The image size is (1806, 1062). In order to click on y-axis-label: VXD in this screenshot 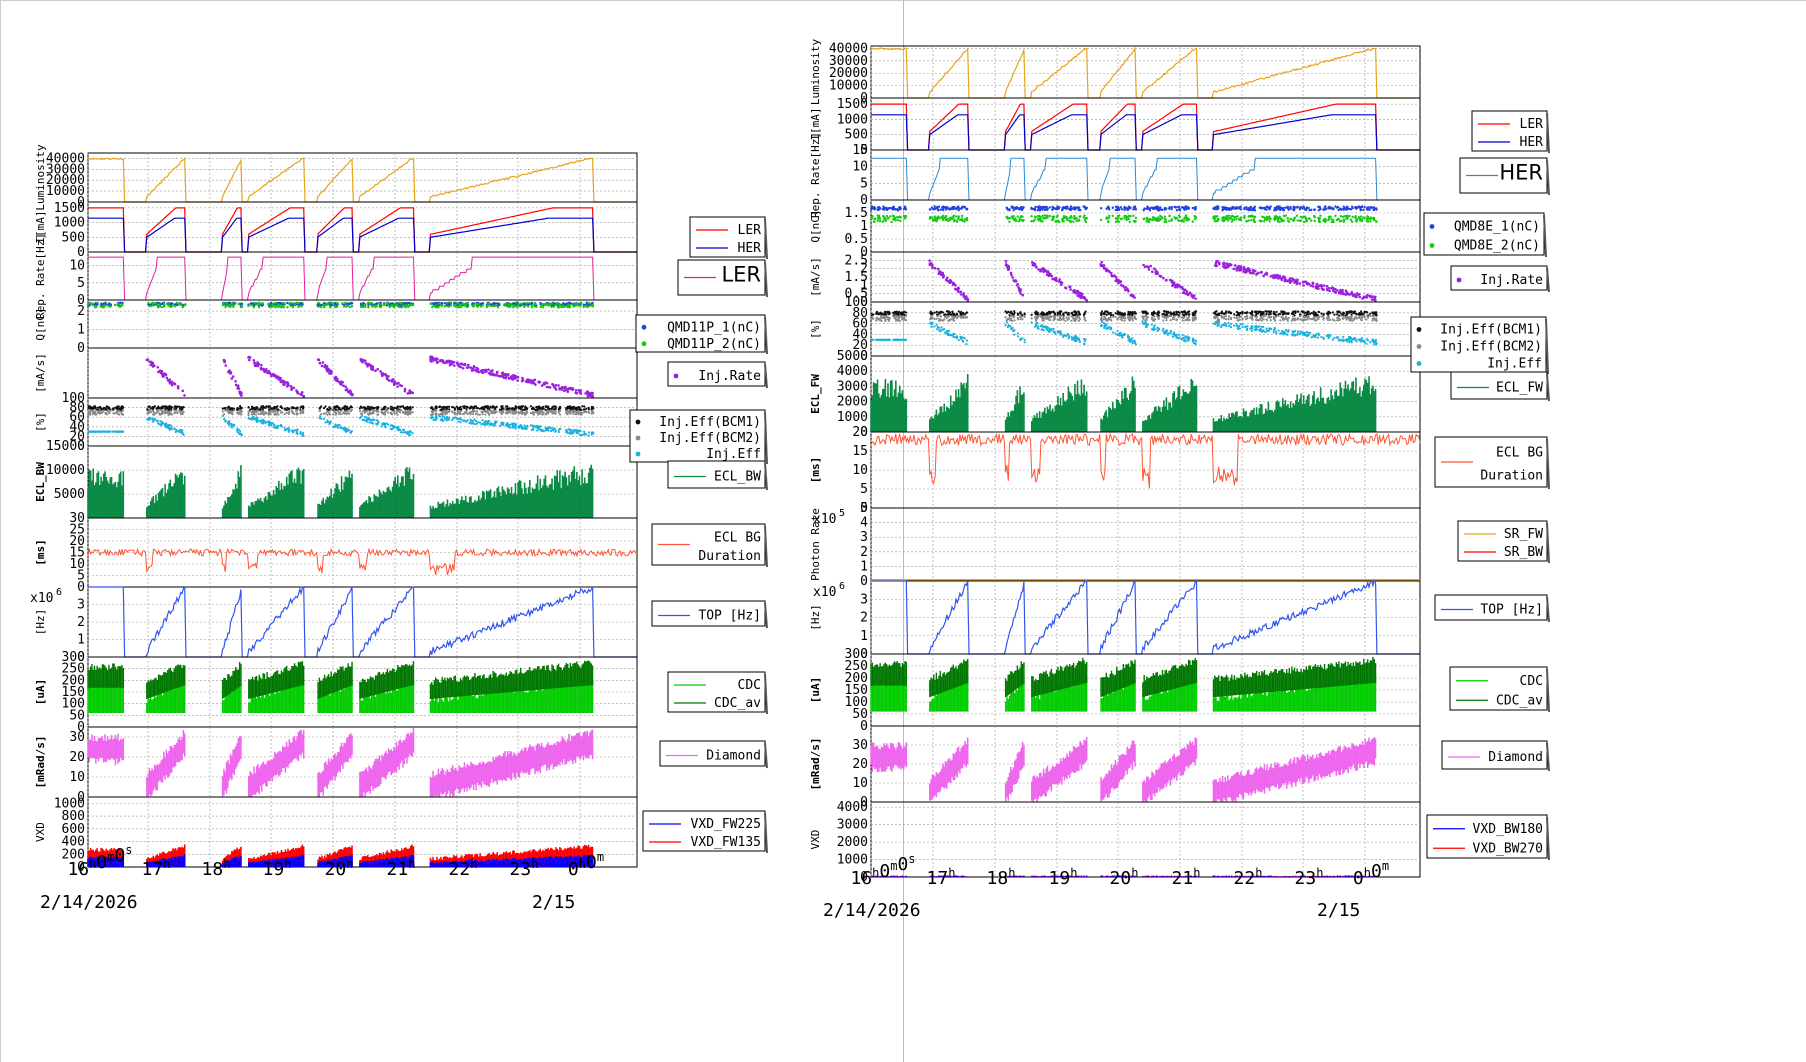, I will do `click(40, 832)`.